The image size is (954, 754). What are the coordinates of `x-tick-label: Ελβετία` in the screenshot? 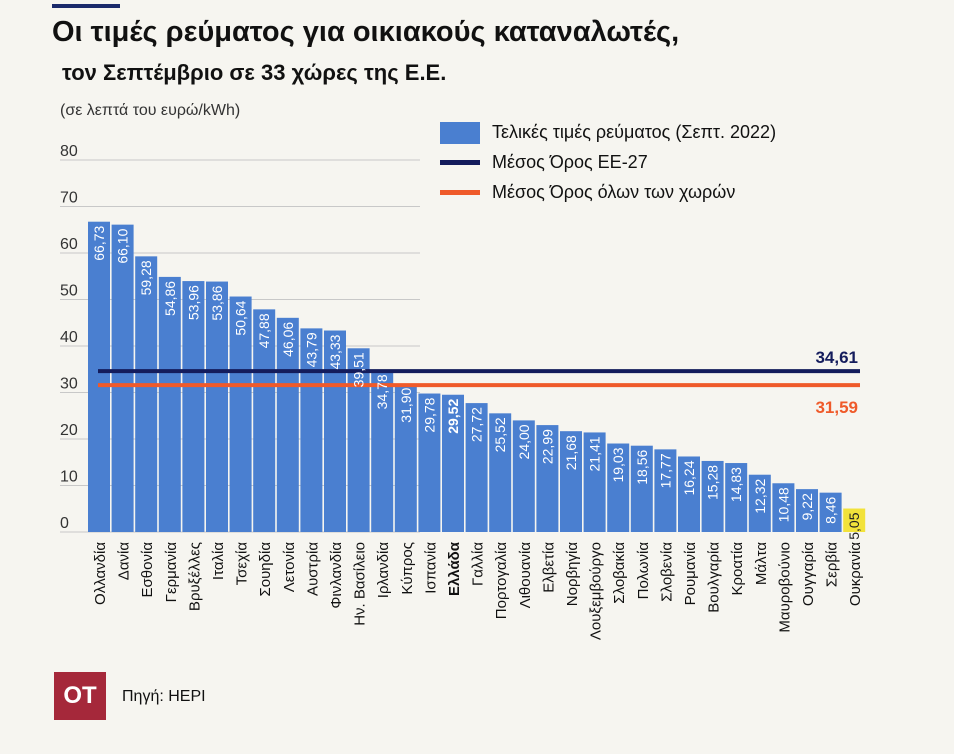 It's located at (548, 567).